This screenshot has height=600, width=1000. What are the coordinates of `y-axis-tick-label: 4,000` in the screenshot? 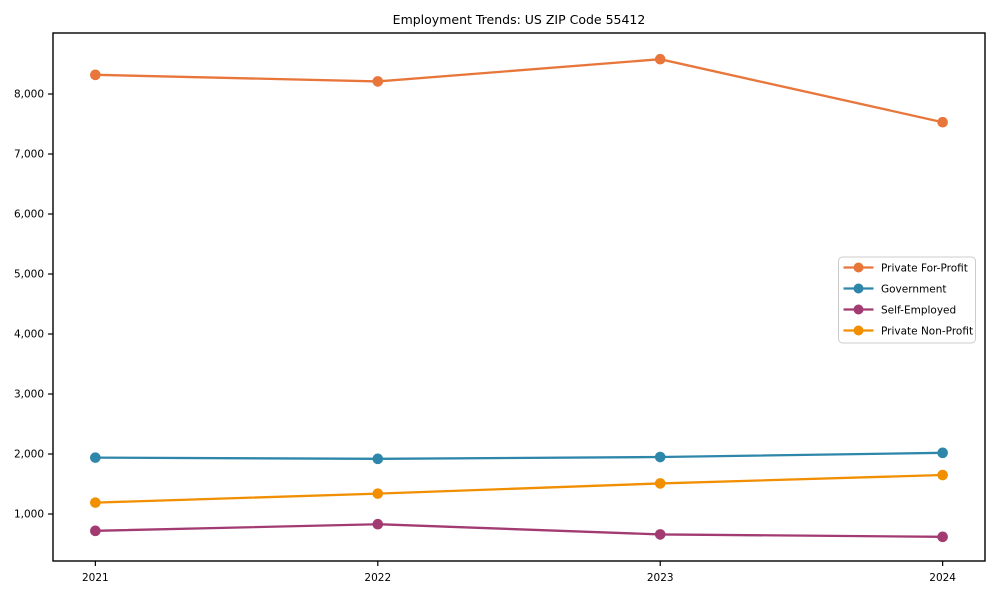 It's located at (29, 335).